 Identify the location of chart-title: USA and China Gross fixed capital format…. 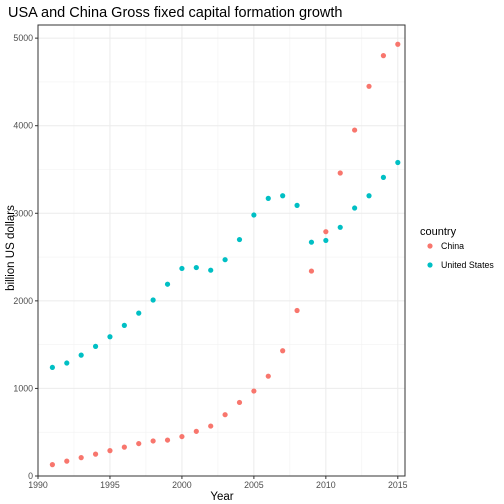
(175, 13).